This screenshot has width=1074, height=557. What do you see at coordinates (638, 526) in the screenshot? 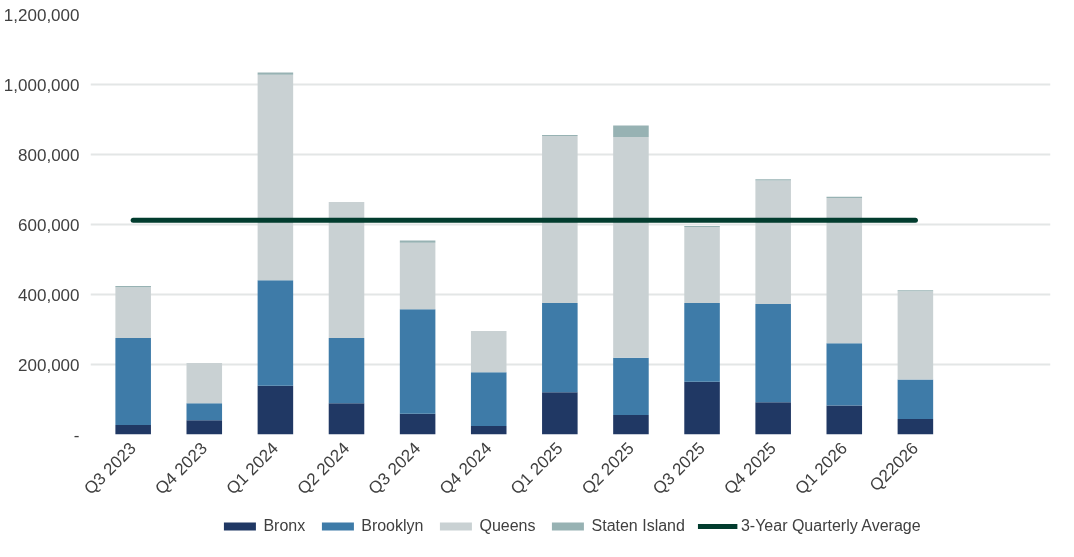
I see `legend-label: Staten Island` at bounding box center [638, 526].